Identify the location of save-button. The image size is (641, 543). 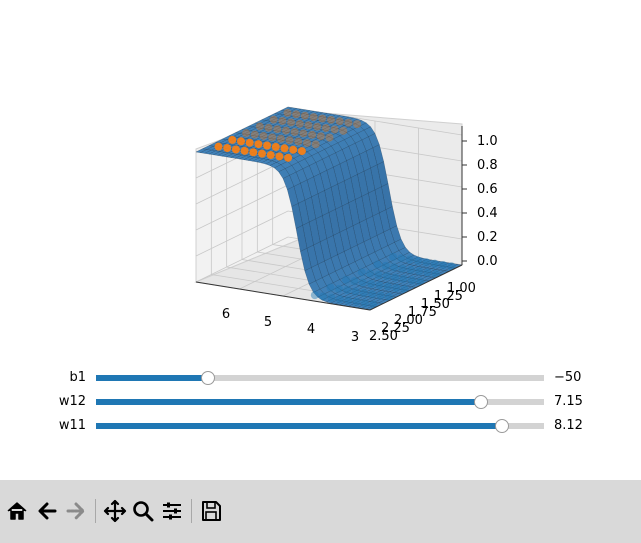
(211, 511).